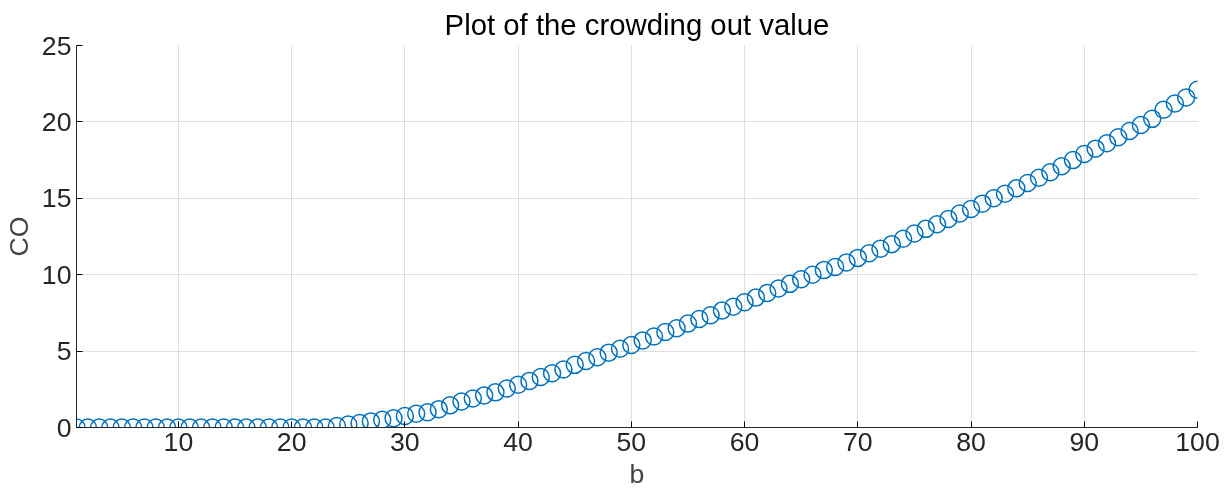 Image resolution: width=1227 pixels, height=491 pixels. Describe the element at coordinates (637, 473) in the screenshot. I see `x-axis-title: b` at that location.